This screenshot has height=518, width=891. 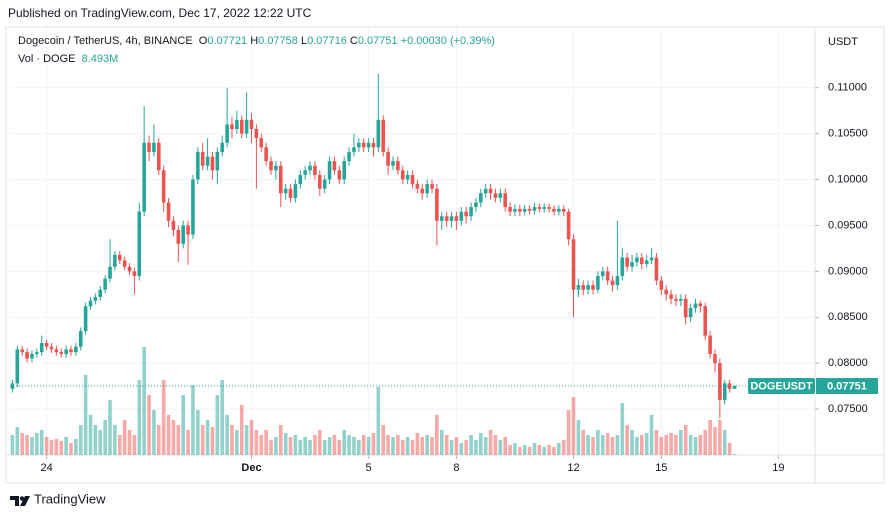 I want to click on x-tick-label: 19, so click(x=778, y=468).